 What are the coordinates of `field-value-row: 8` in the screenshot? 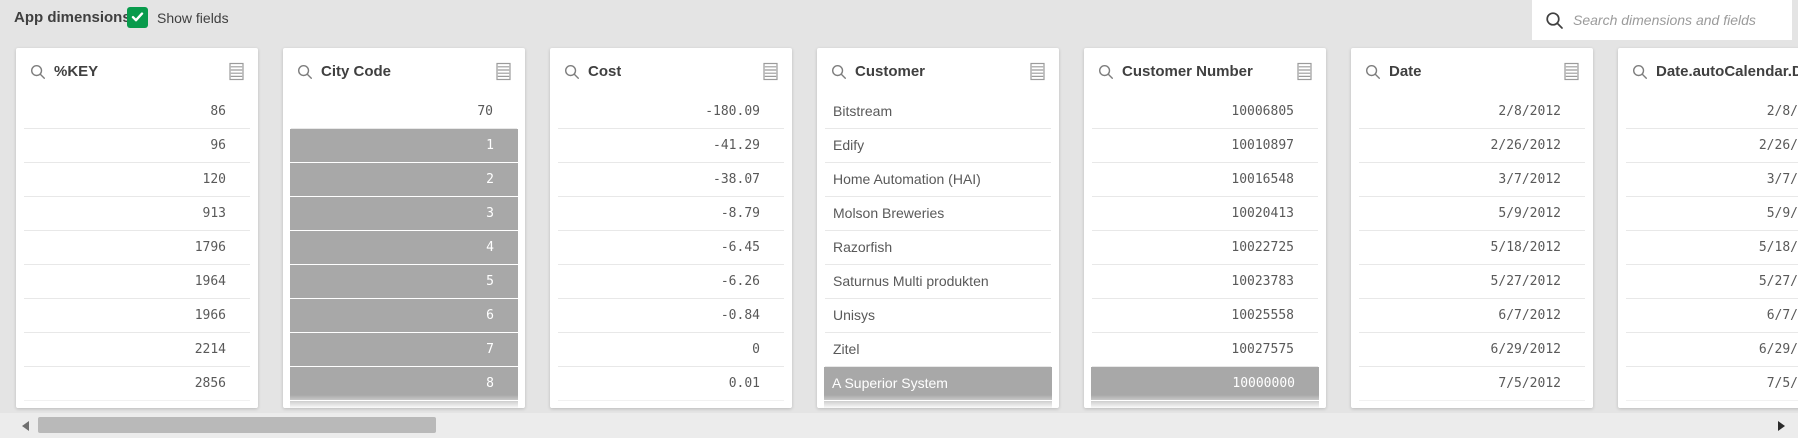 It's located at (404, 384).